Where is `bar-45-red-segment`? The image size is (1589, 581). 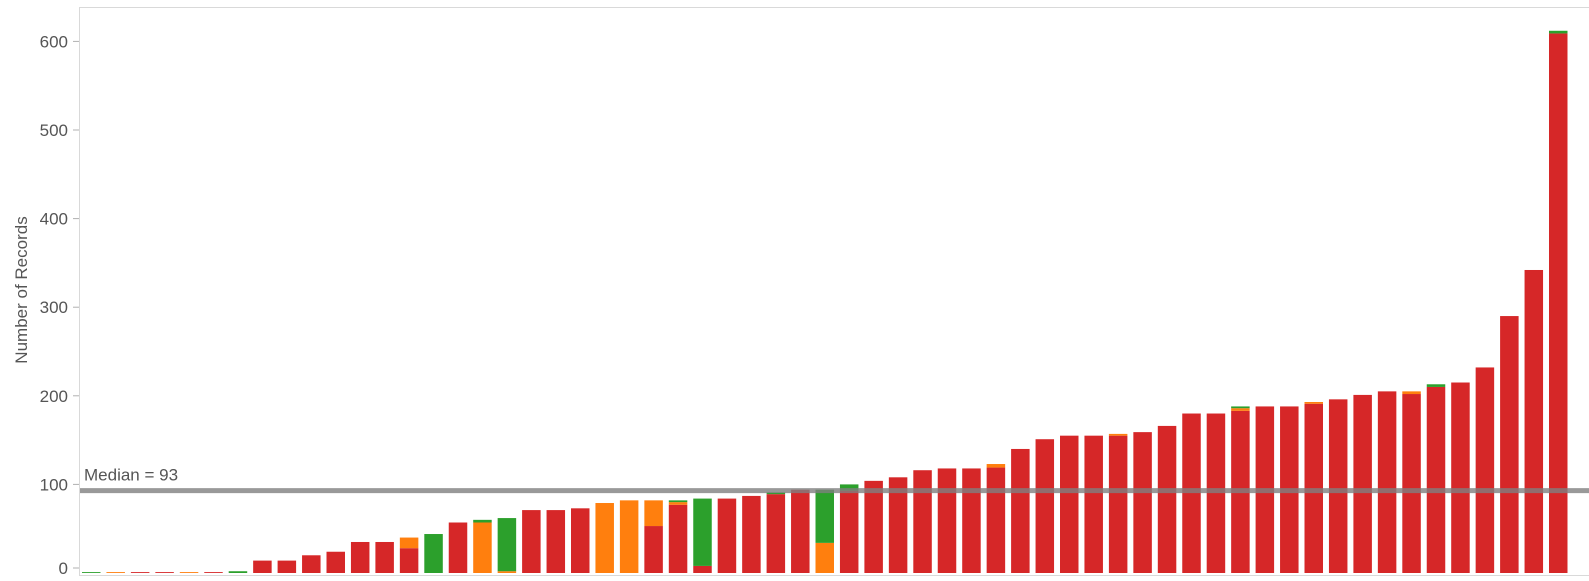
bar-45-red-segment is located at coordinates (1167, 499).